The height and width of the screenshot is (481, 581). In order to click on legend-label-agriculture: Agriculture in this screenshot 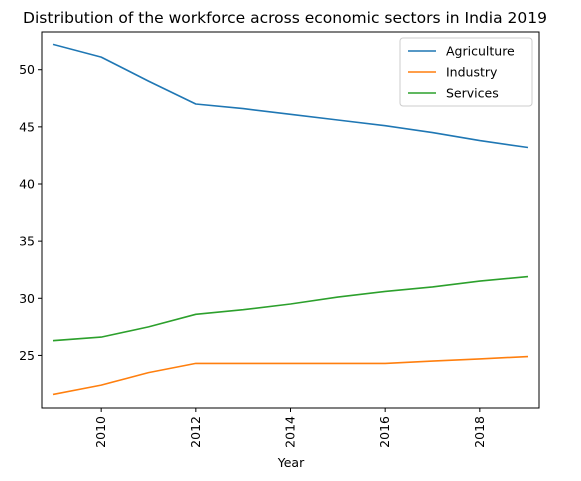, I will do `click(480, 51)`.